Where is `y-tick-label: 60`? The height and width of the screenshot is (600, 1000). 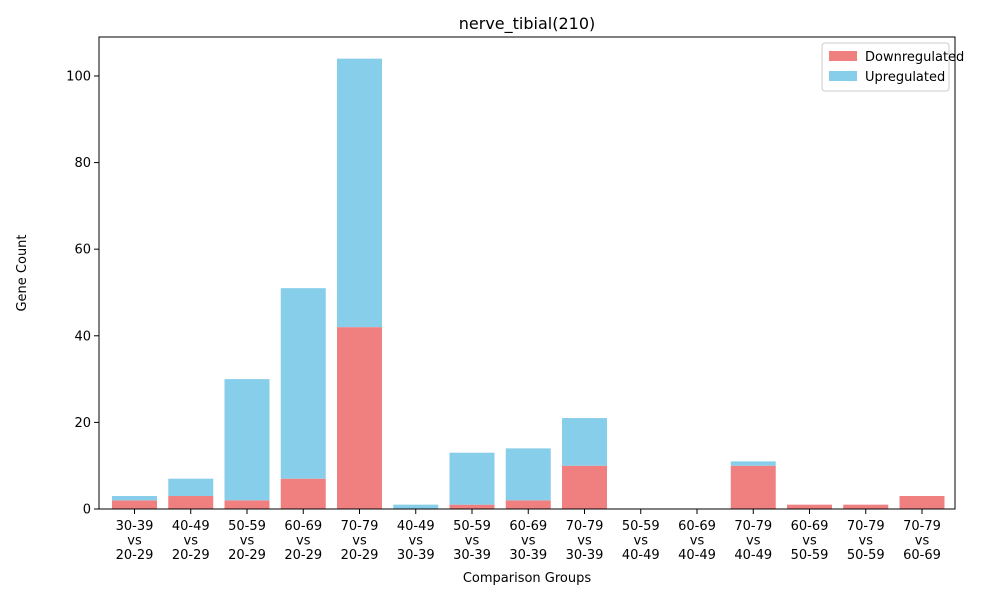 y-tick-label: 60 is located at coordinates (82, 250).